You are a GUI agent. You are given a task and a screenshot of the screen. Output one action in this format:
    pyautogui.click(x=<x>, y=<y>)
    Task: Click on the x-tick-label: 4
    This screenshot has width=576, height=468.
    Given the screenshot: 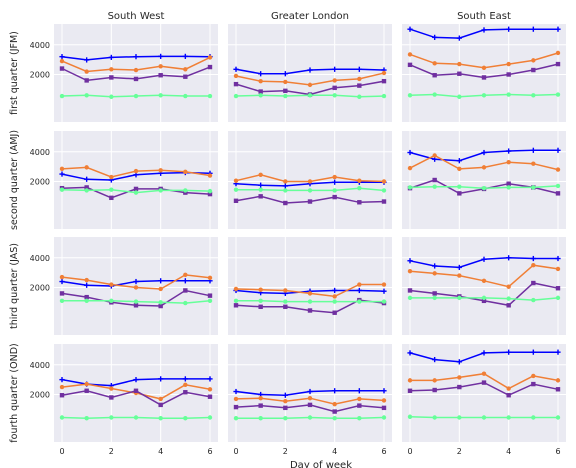 What is the action you would take?
    pyautogui.click(x=508, y=451)
    